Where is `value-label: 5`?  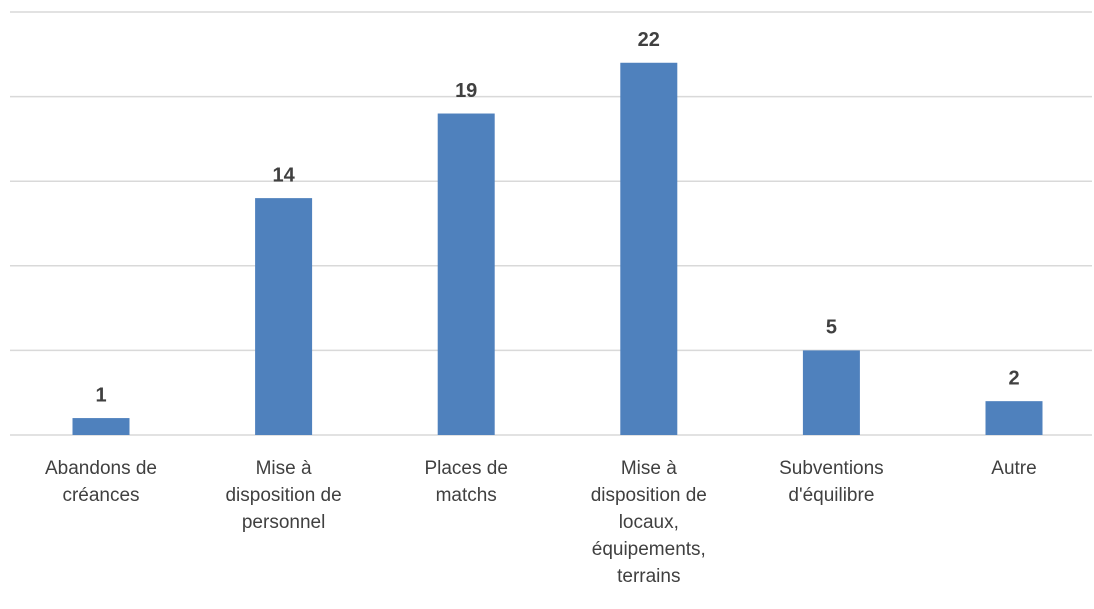 value-label: 5 is located at coordinates (831, 328).